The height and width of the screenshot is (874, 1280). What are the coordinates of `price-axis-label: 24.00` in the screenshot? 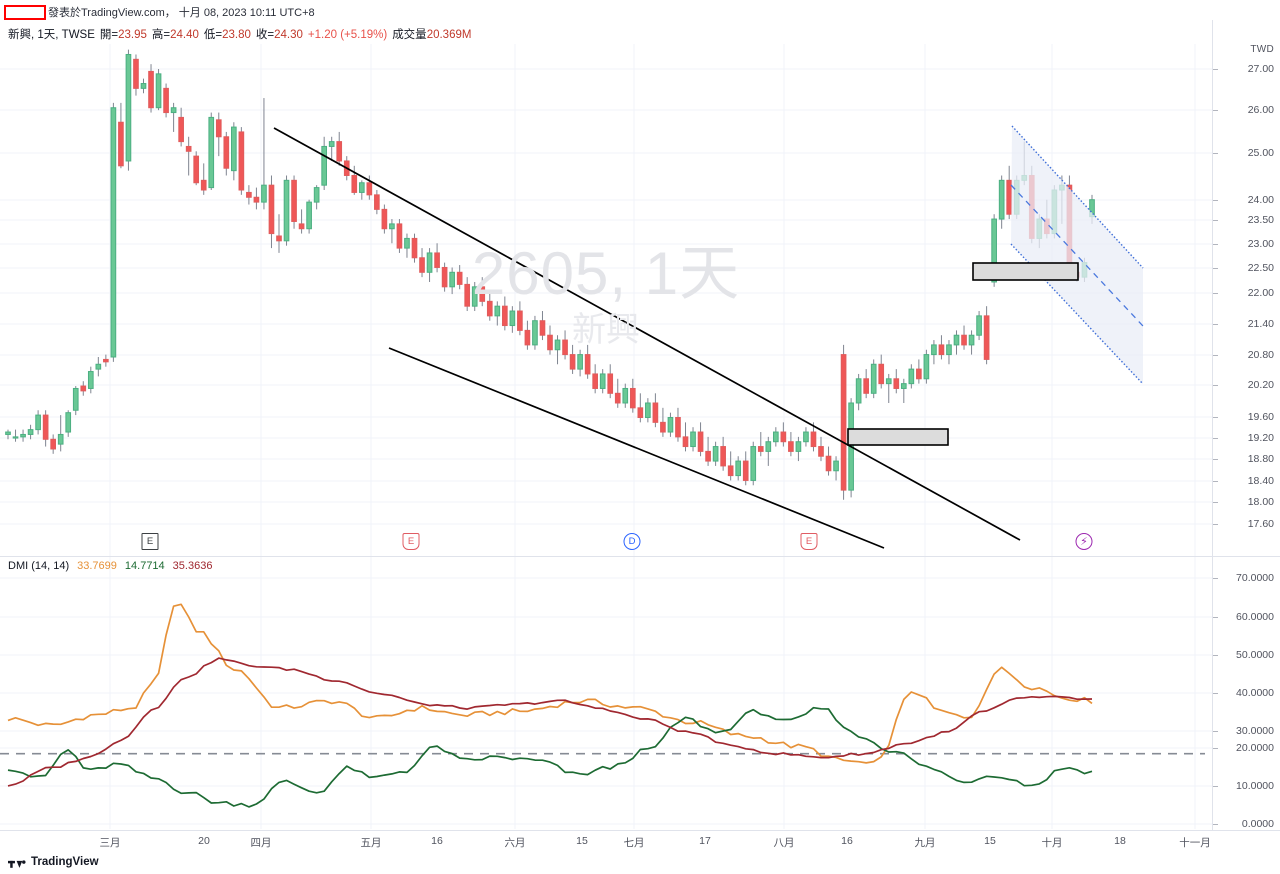 It's located at (1260, 200).